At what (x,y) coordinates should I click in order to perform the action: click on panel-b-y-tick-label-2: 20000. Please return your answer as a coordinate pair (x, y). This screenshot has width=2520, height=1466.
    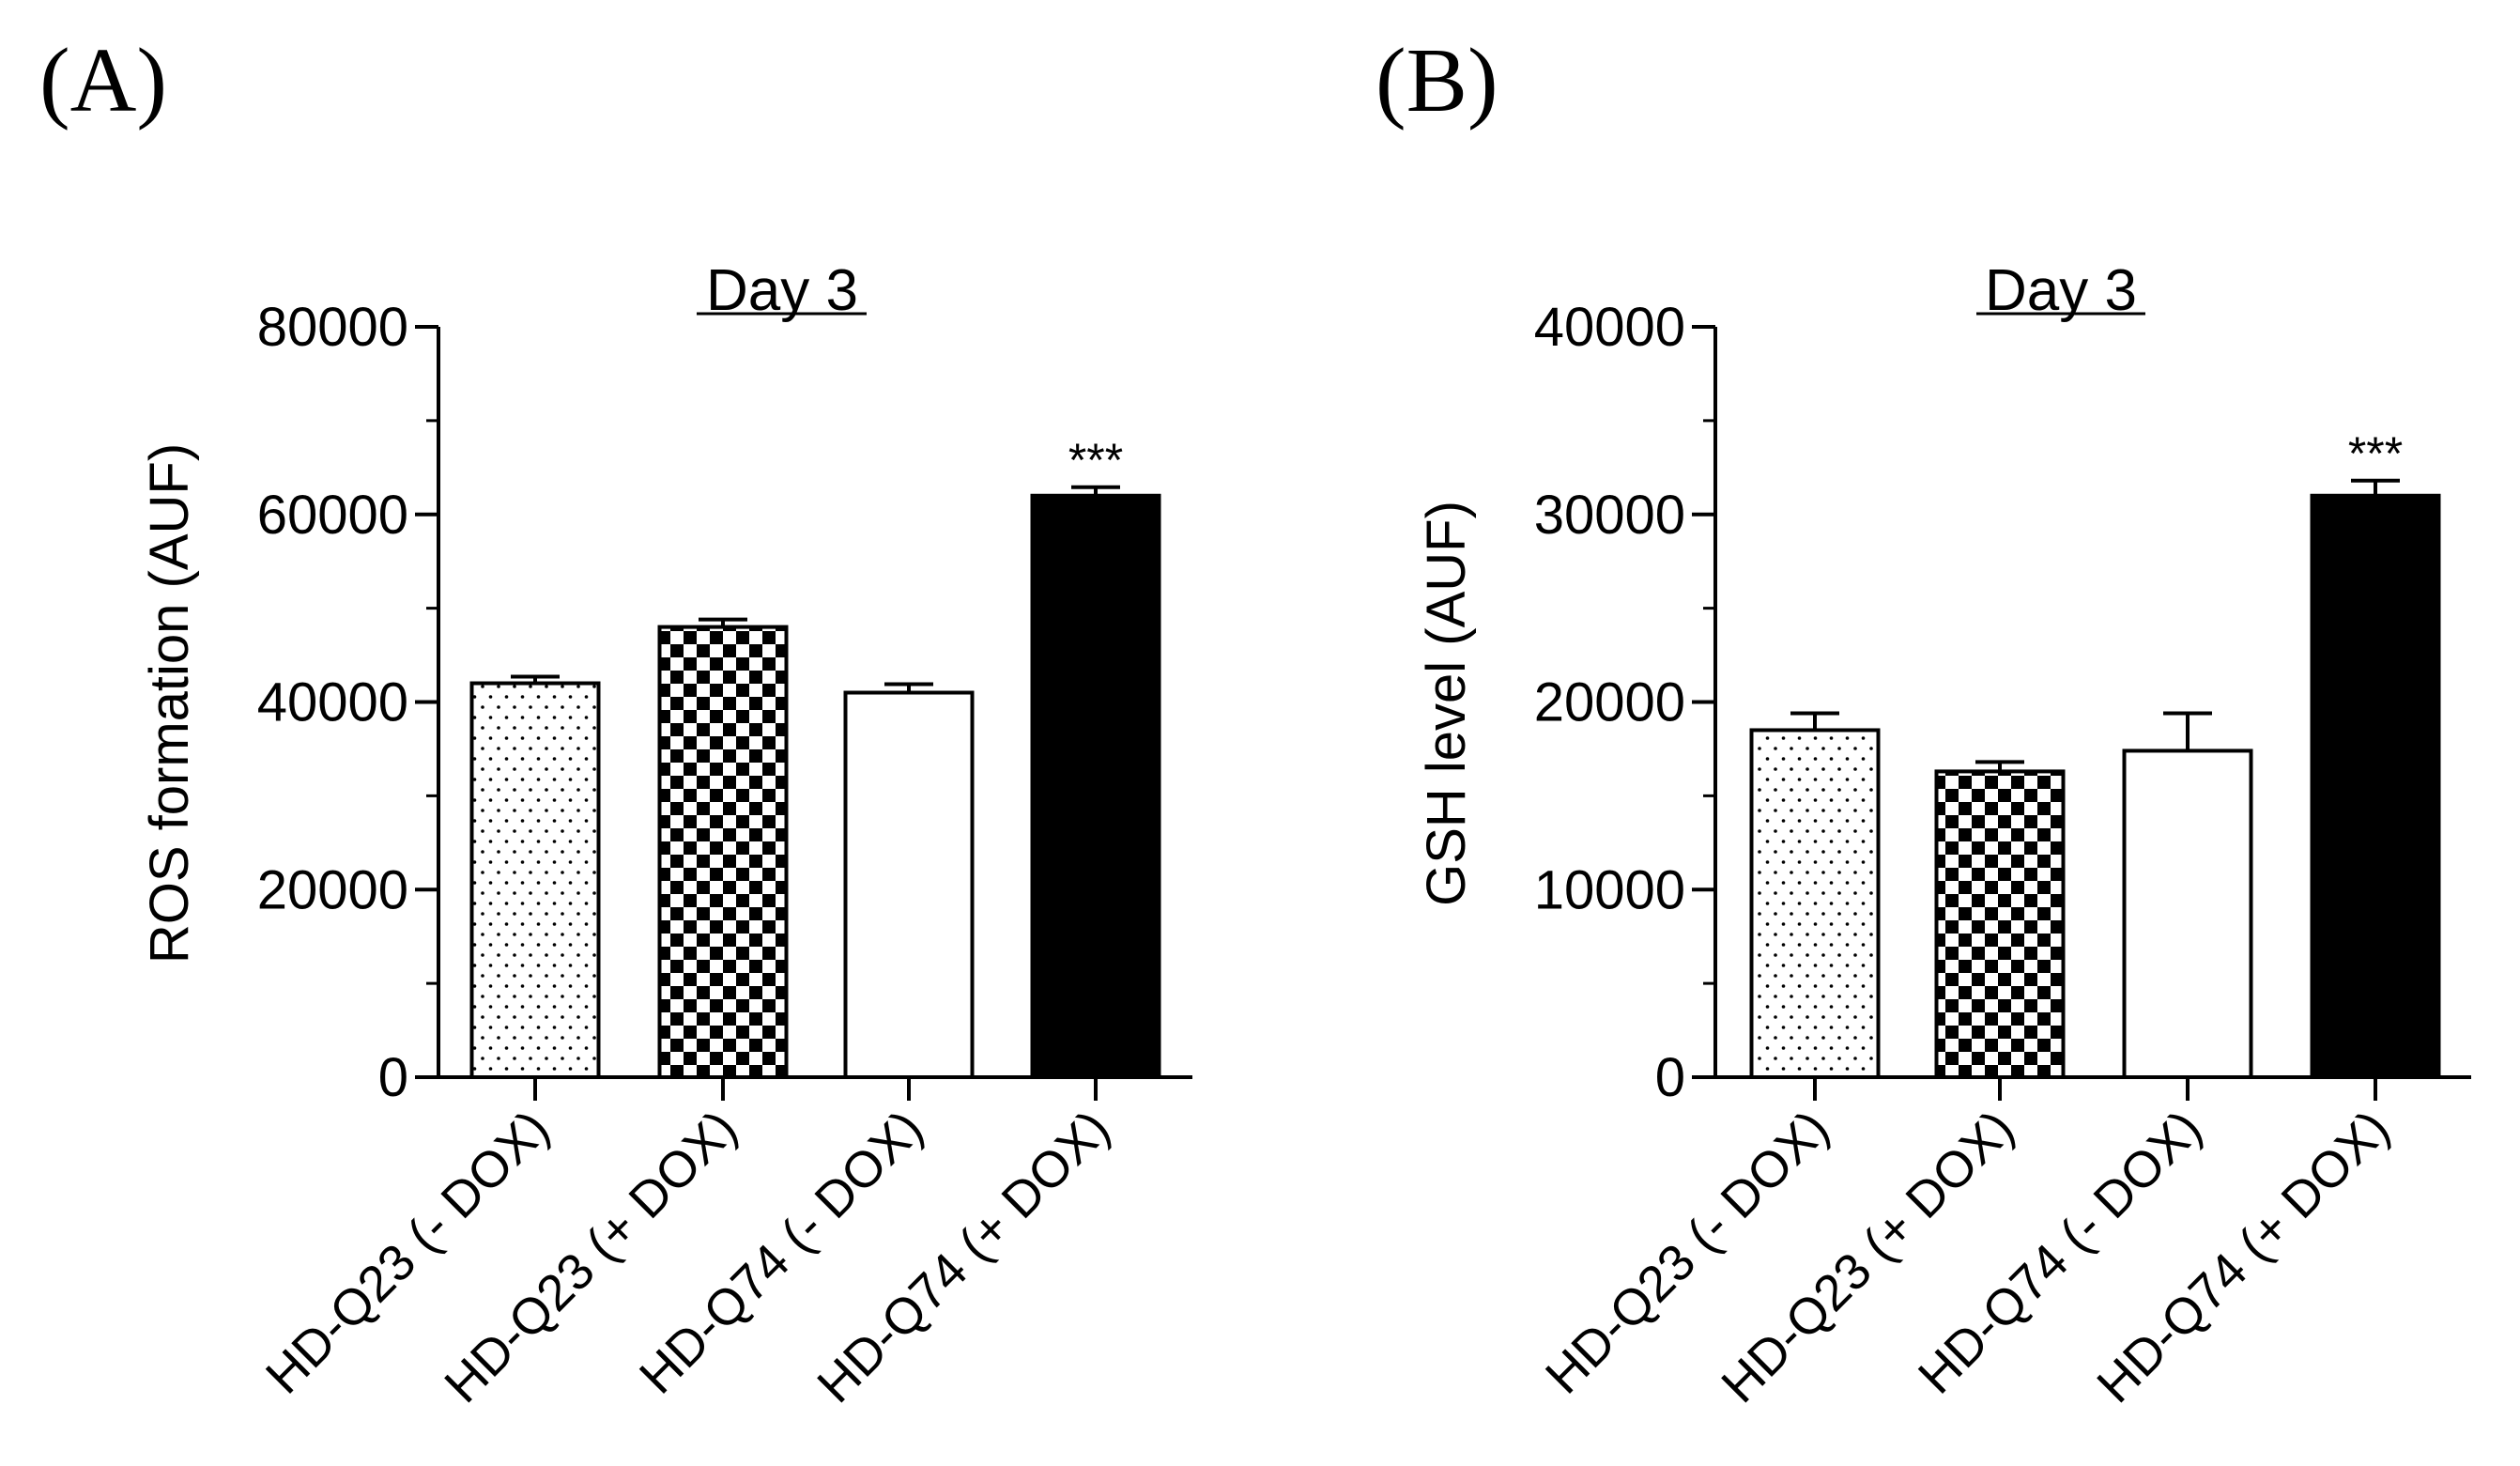
    Looking at the image, I should click on (1609, 703).